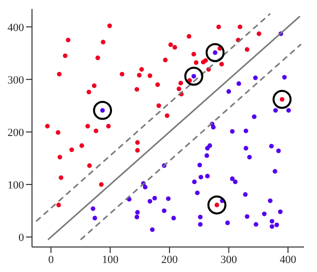 The width and height of the screenshot is (317, 272). What do you see at coordinates (229, 260) in the screenshot?
I see `x-tick-label: 300` at bounding box center [229, 260].